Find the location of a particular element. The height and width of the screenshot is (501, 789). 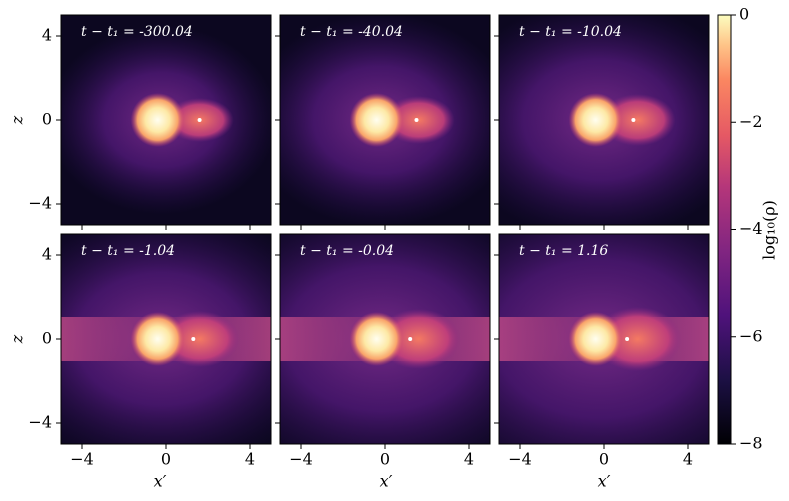

panel: t − t₁ = -10.04 is located at coordinates (602, 122).